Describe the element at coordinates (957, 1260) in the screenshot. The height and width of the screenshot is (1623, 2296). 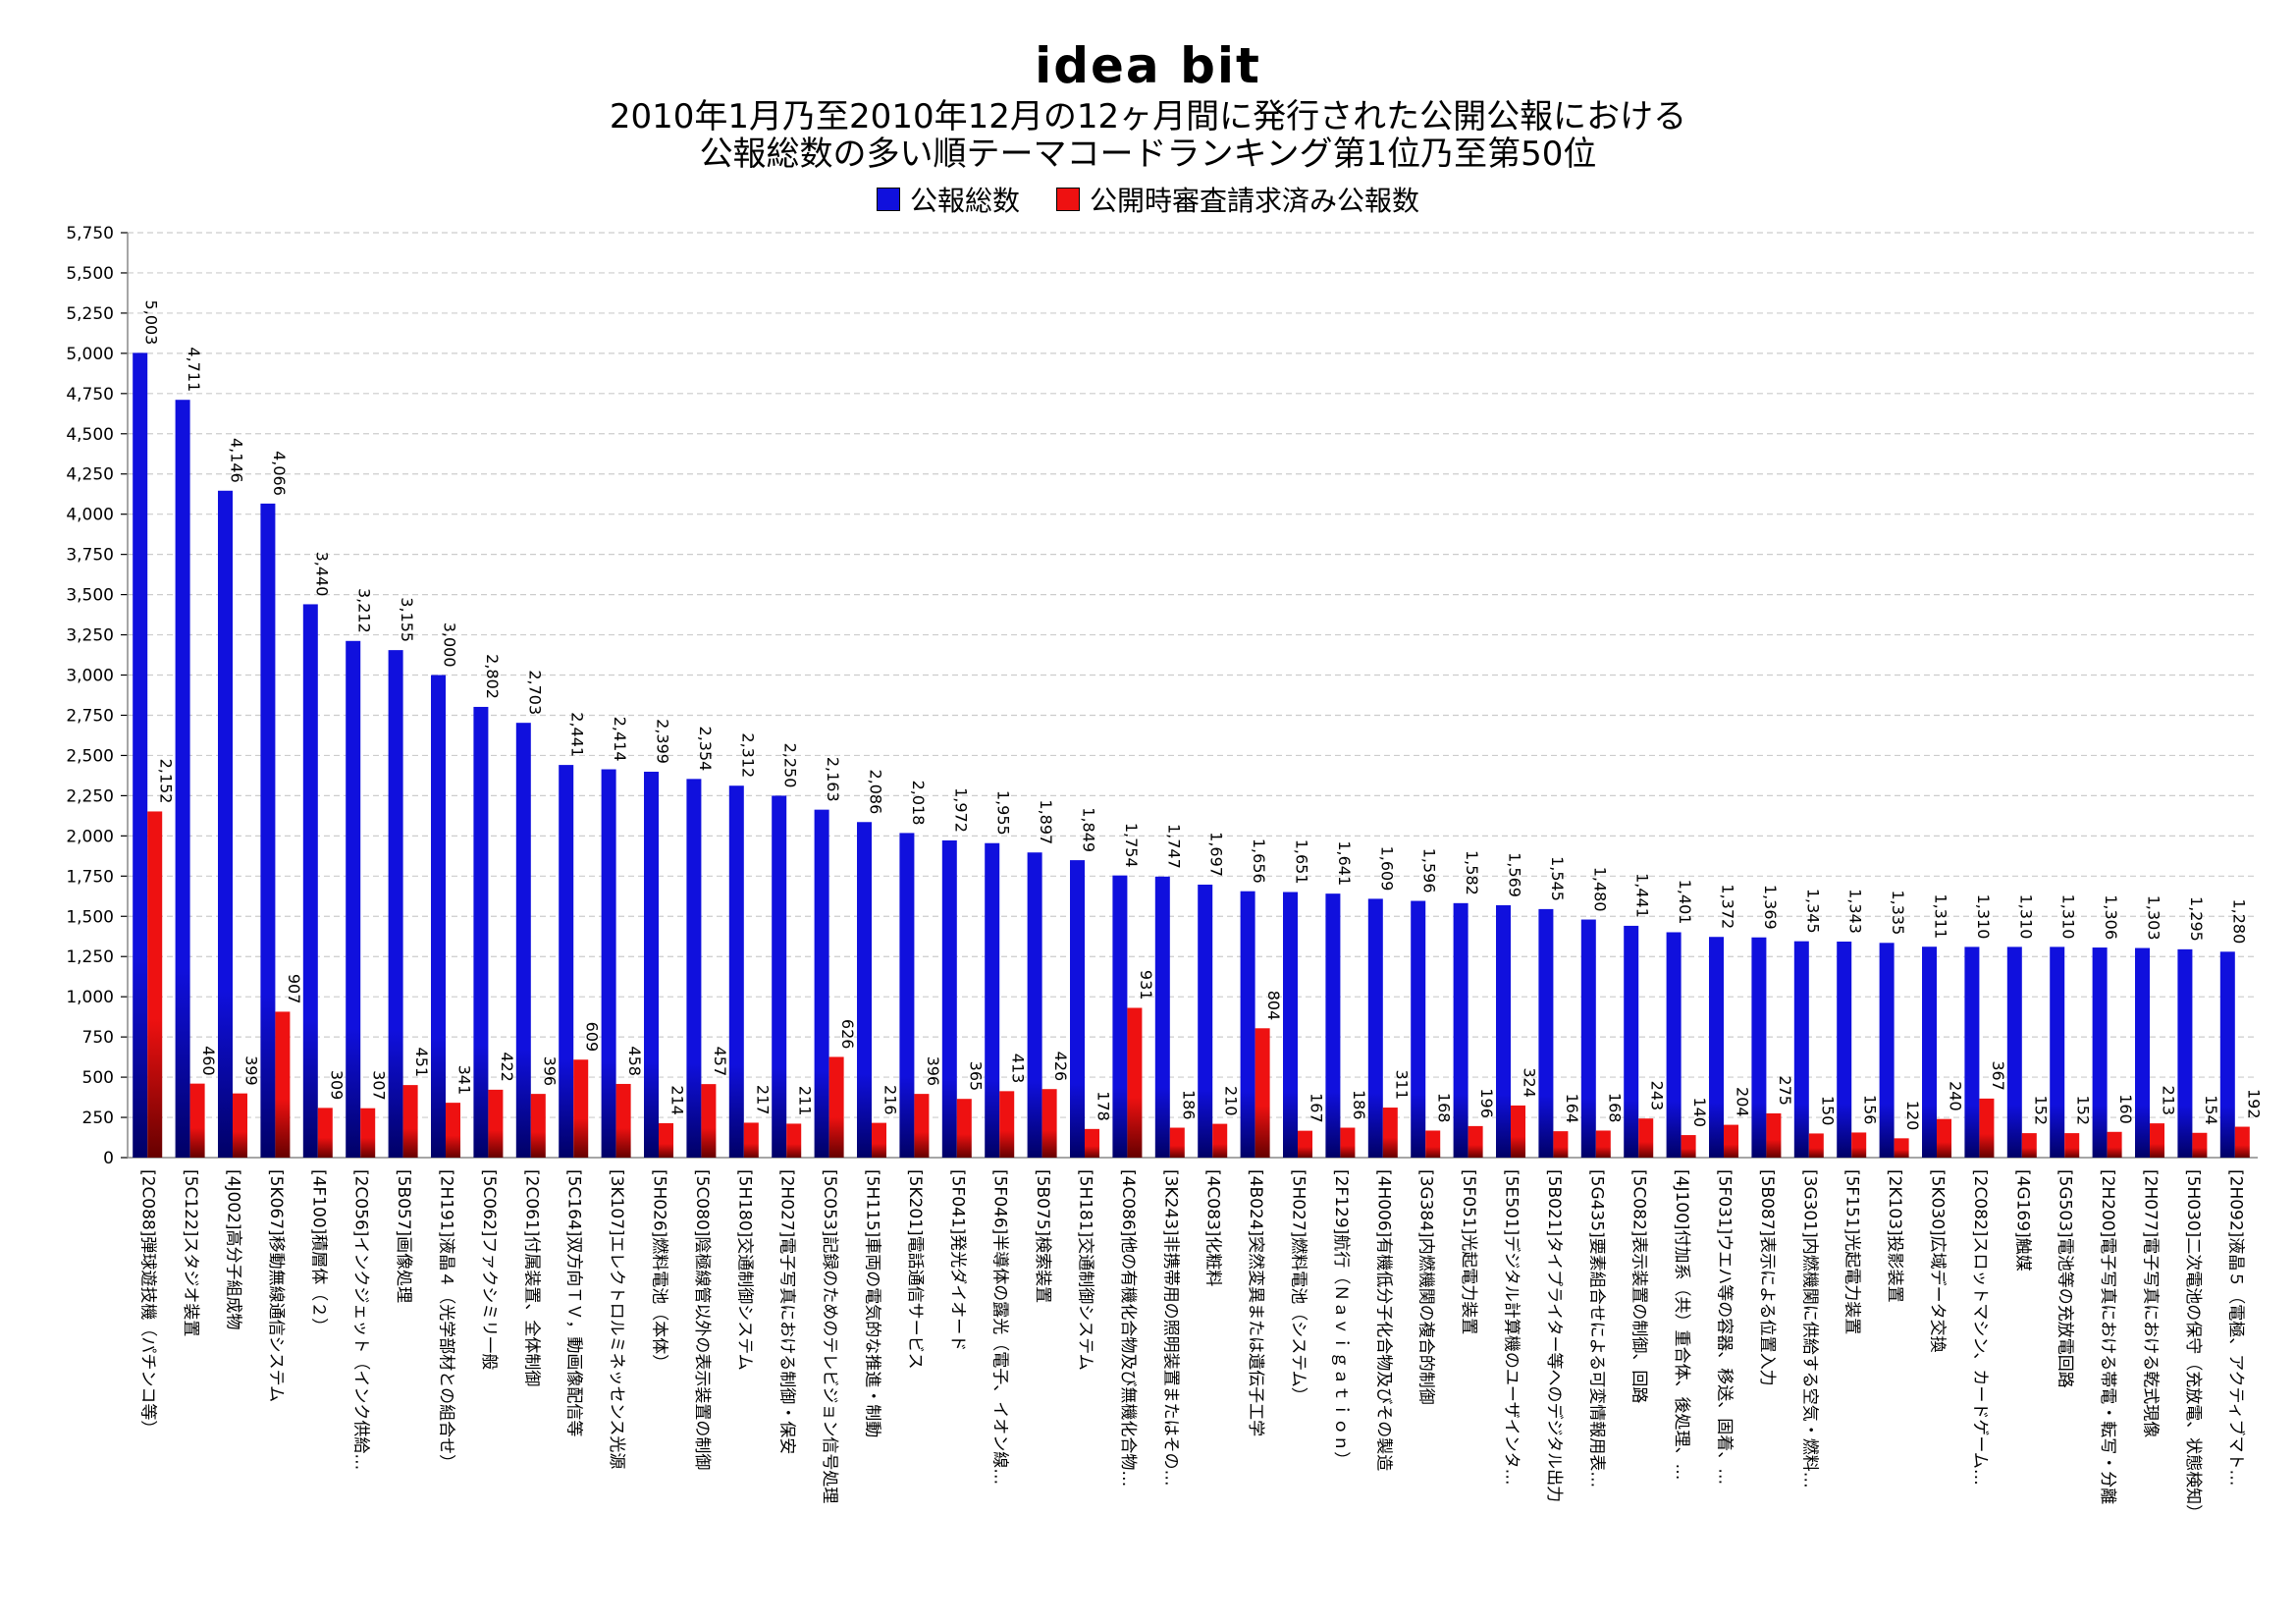
I see `x-tick-label: [5F041]発光ダイオード` at that location.